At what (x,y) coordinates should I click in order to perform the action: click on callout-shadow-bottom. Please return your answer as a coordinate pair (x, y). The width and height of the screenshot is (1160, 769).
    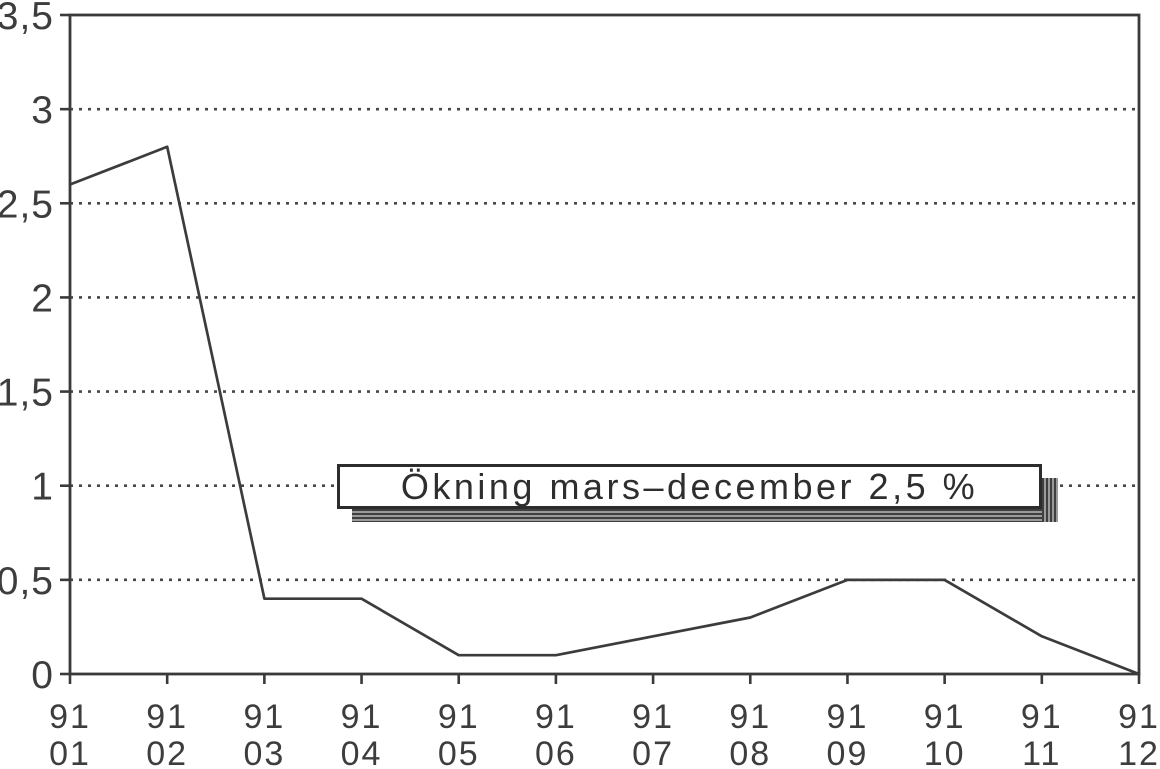
    Looking at the image, I should click on (705, 515).